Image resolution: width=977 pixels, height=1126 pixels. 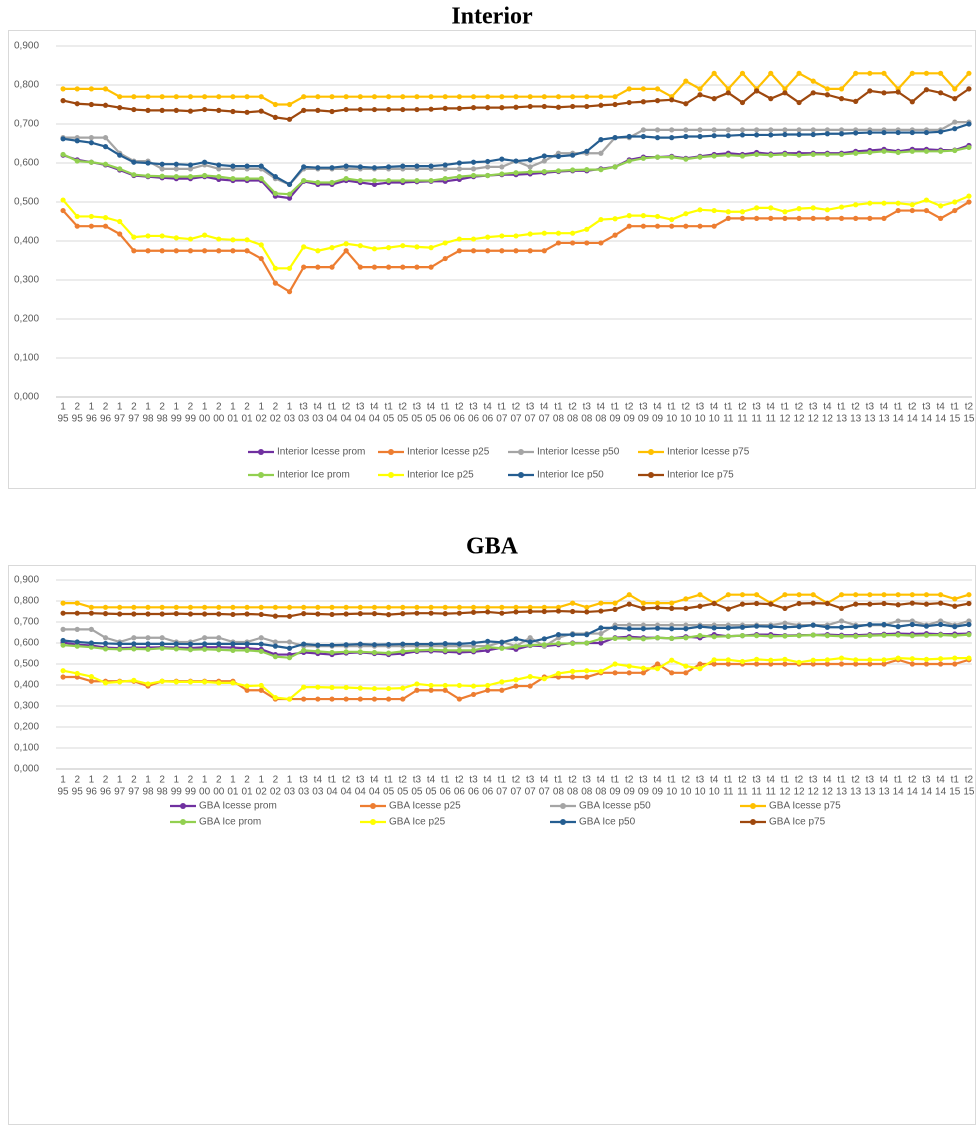 I want to click on series-line, so click(x=516, y=89).